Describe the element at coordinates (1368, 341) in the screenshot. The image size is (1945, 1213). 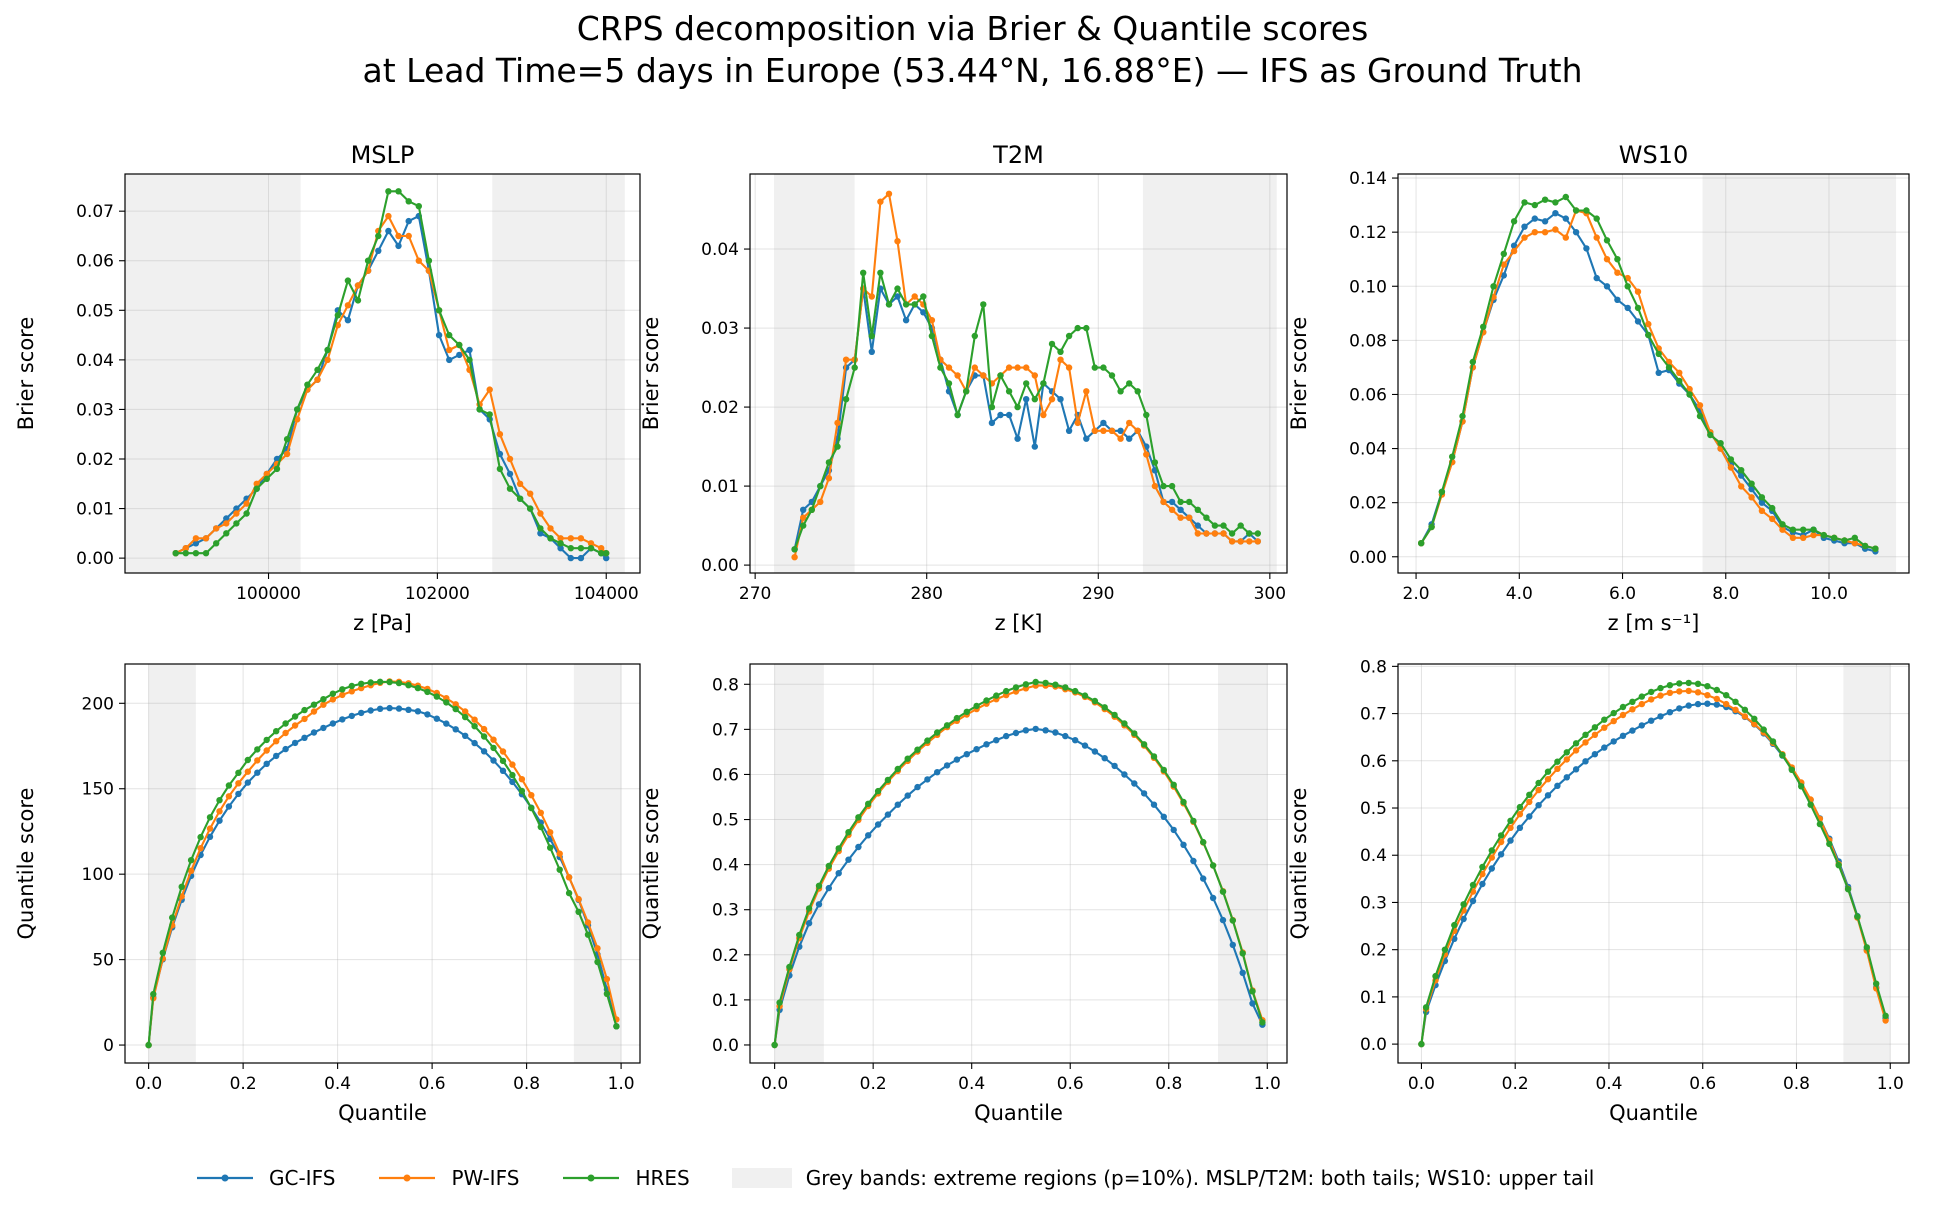
I see `y-tick-label: 0.08` at that location.